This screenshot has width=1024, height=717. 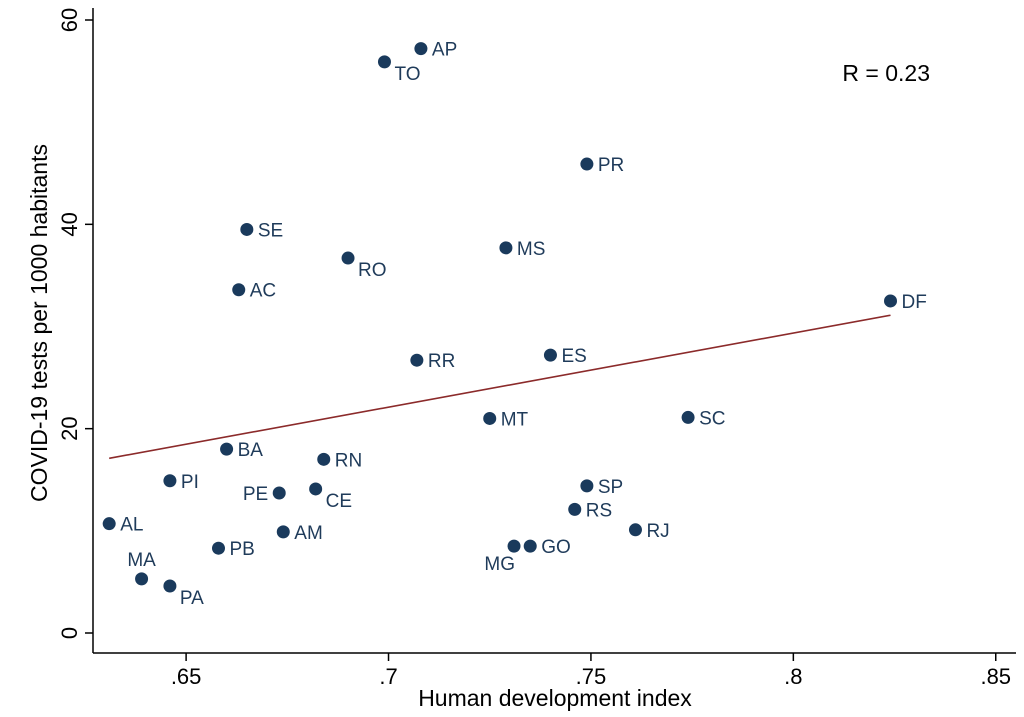 I want to click on data-point-pb, so click(x=218, y=548).